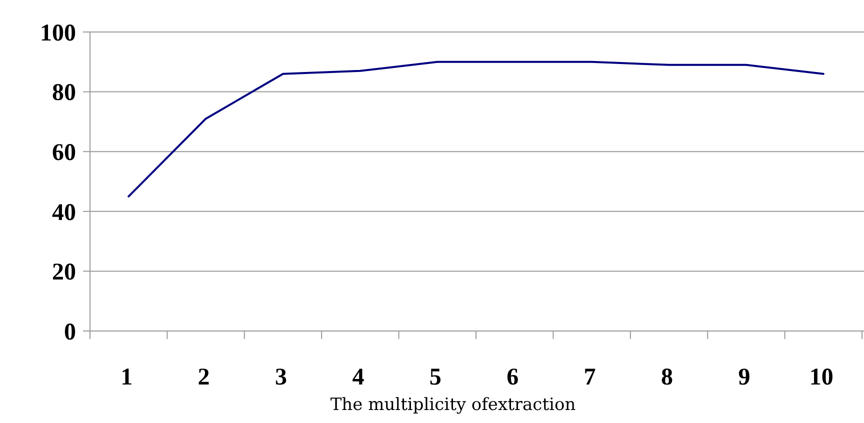  What do you see at coordinates (590, 377) in the screenshot?
I see `x-tick-label: 7` at bounding box center [590, 377].